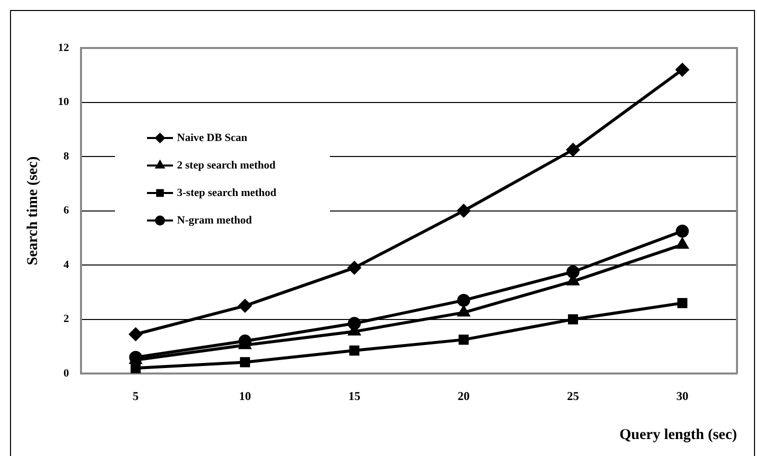  I want to click on y-tick-label: 12, so click(64, 48).